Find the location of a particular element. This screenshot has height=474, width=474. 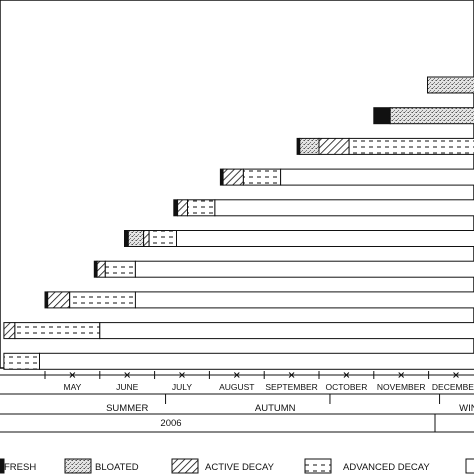

month-label: JUNE is located at coordinates (127, 387).